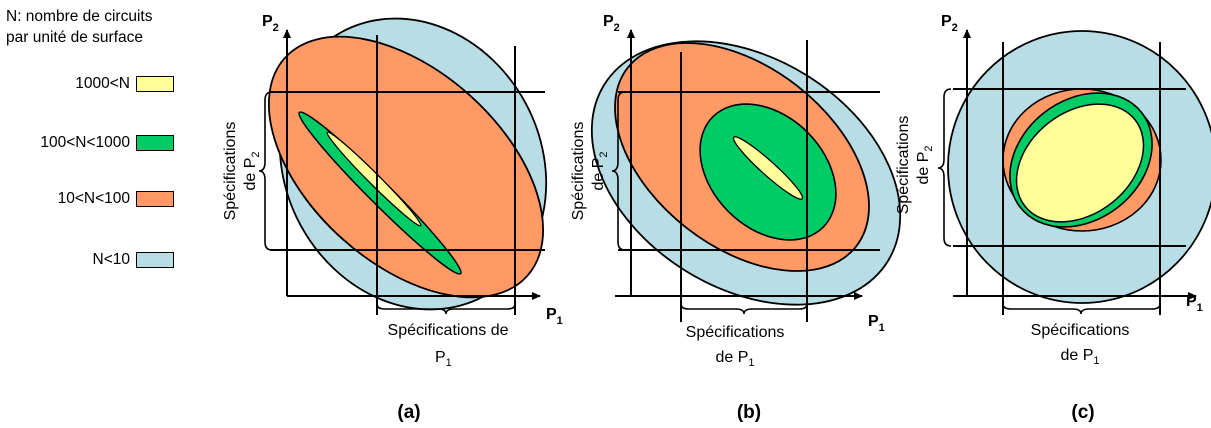 The width and height of the screenshot is (1211, 428). I want to click on legend-title-line1: N: nombre de circuits, so click(79, 16).